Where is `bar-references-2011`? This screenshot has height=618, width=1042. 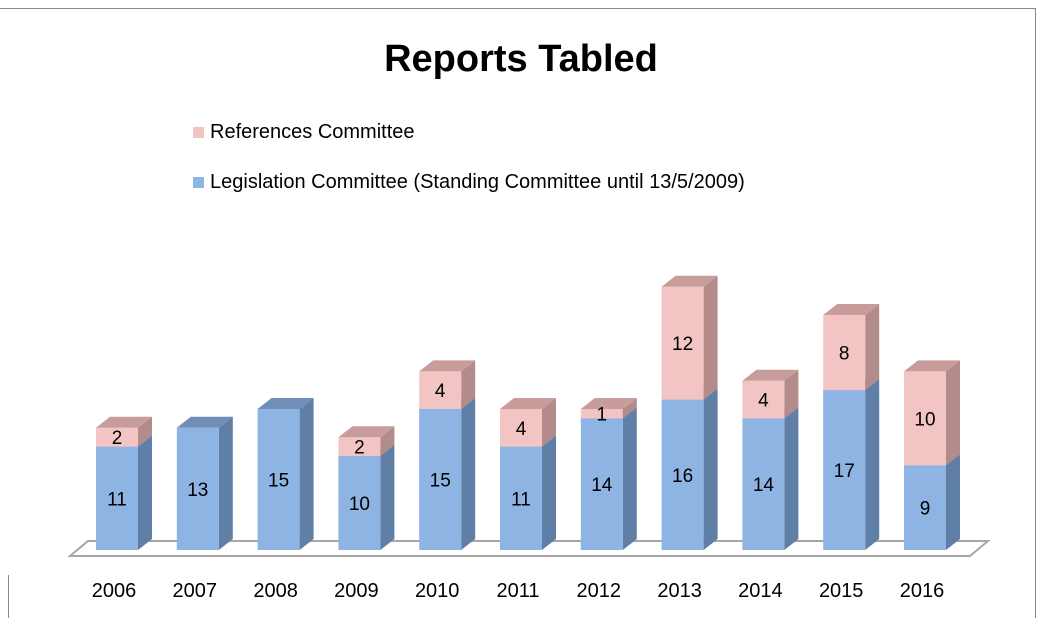
bar-references-2011 is located at coordinates (521, 428).